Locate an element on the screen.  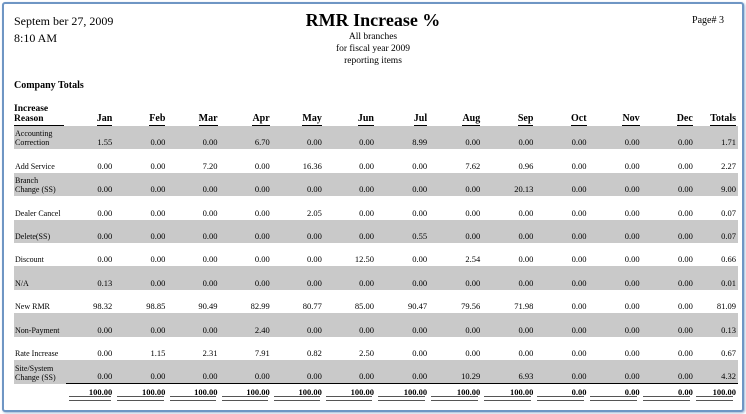
grand-total-double-rule is located at coordinates (401, 398).